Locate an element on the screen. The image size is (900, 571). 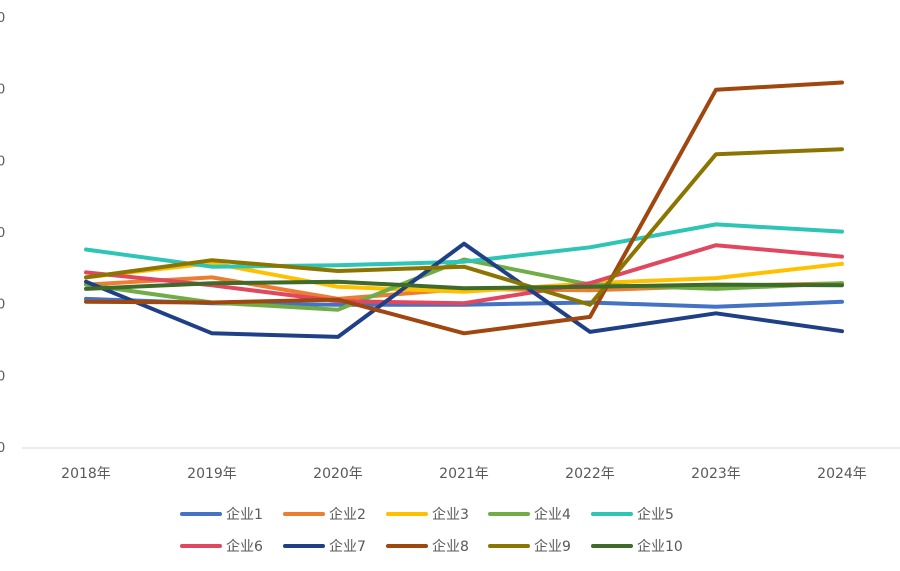
legend-label: 企业1 is located at coordinates (244, 514).